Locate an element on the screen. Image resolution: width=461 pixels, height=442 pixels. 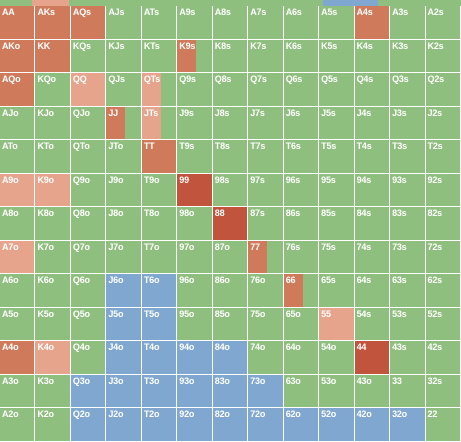
hand-cell: 53o is located at coordinates (337, 391).